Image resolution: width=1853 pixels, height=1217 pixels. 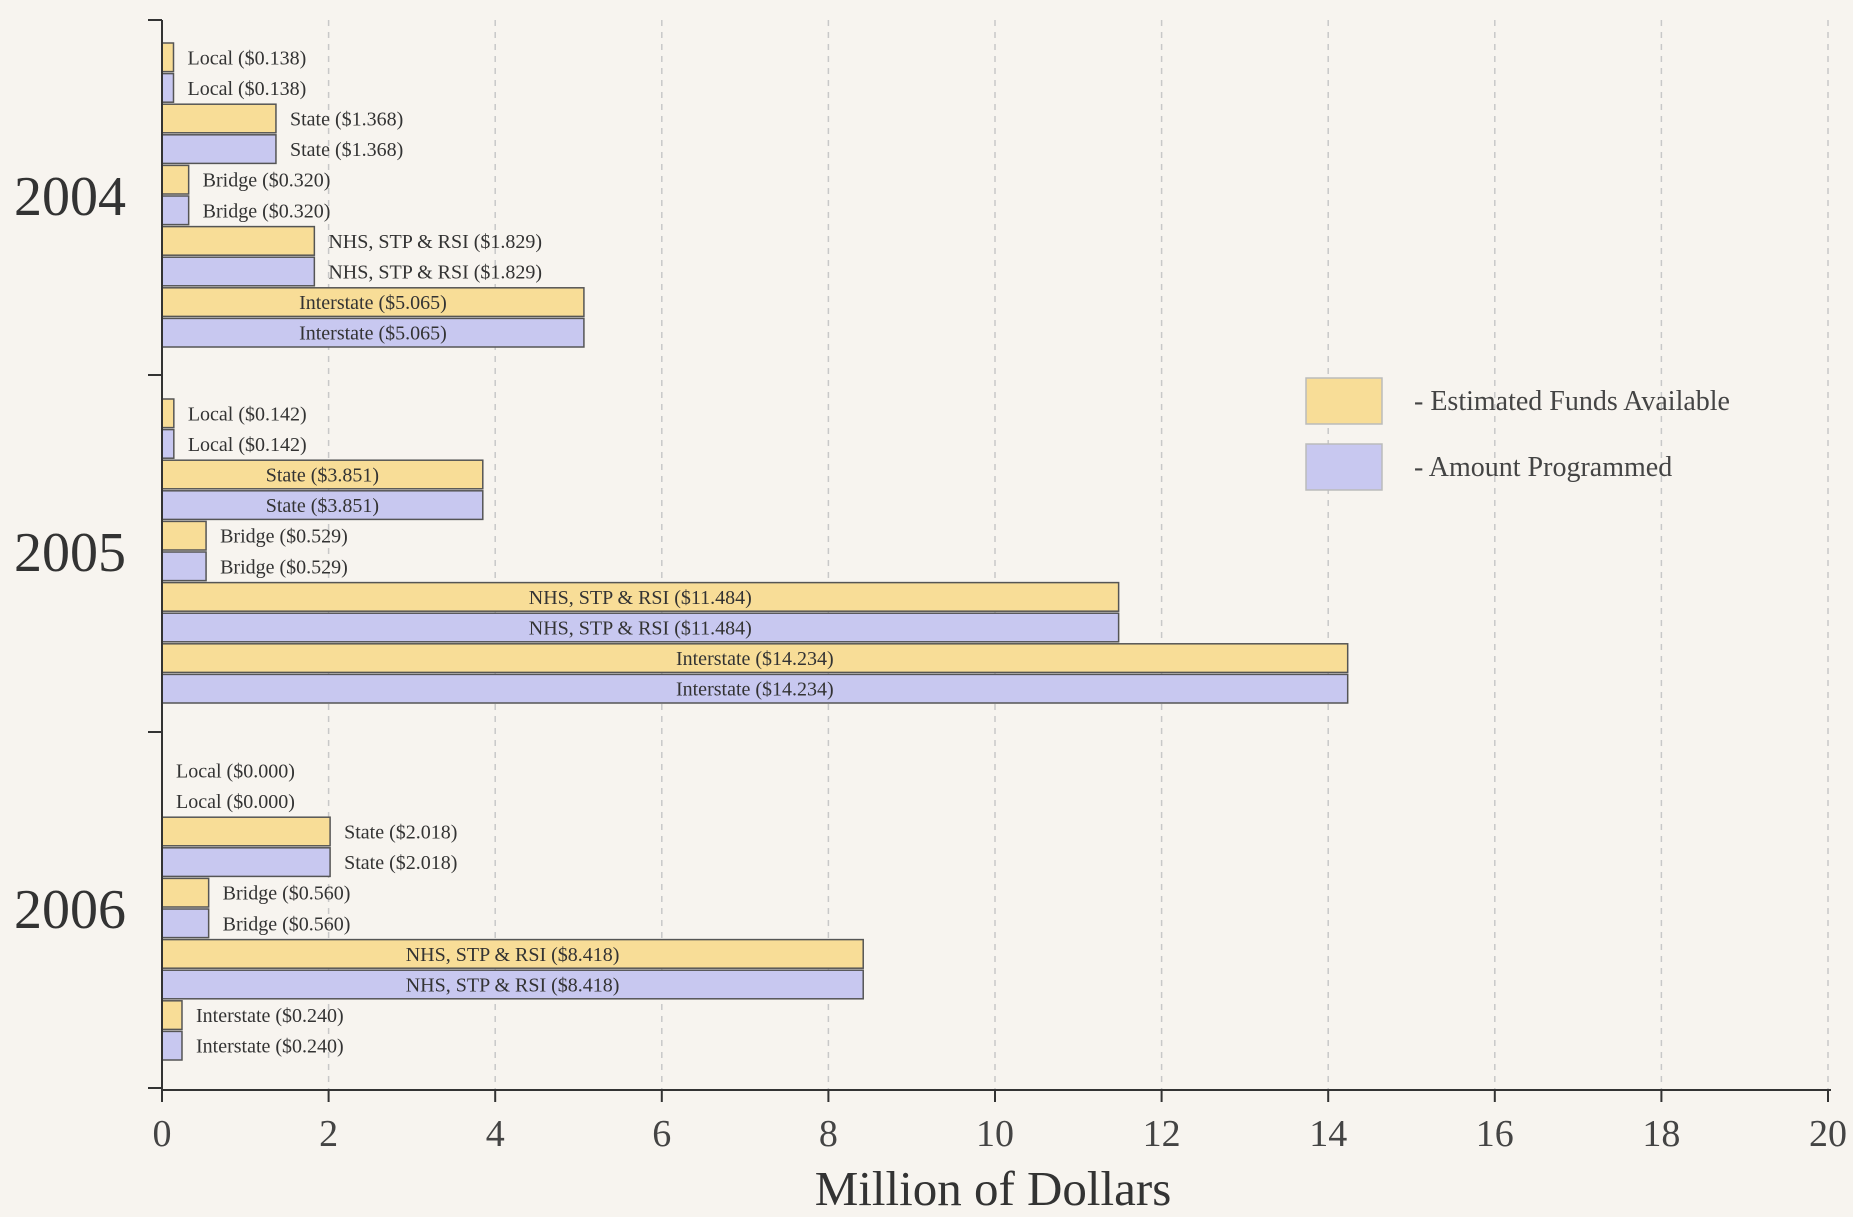 What do you see at coordinates (70, 553) in the screenshot?
I see `group-label: 2005` at bounding box center [70, 553].